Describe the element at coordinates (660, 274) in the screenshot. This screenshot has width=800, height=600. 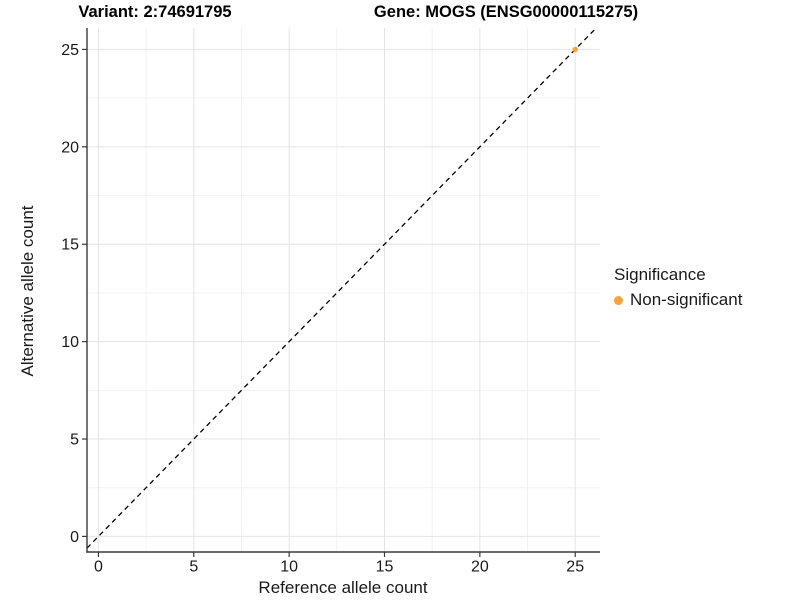
I see `legend-title: Significance` at that location.